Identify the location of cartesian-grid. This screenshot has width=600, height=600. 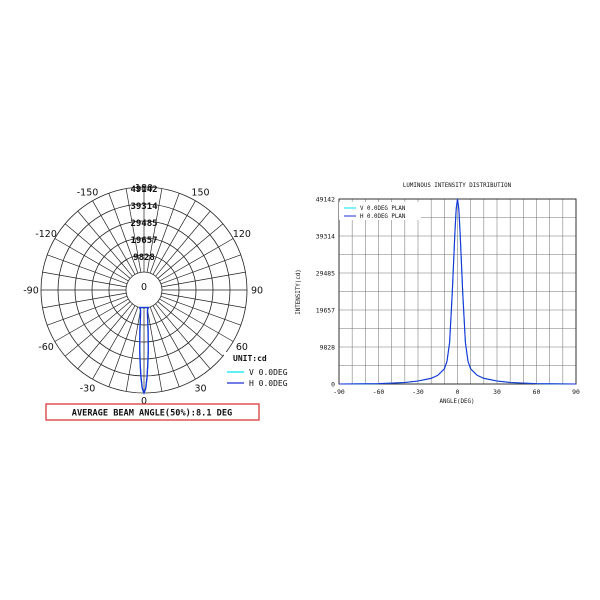
(457, 291).